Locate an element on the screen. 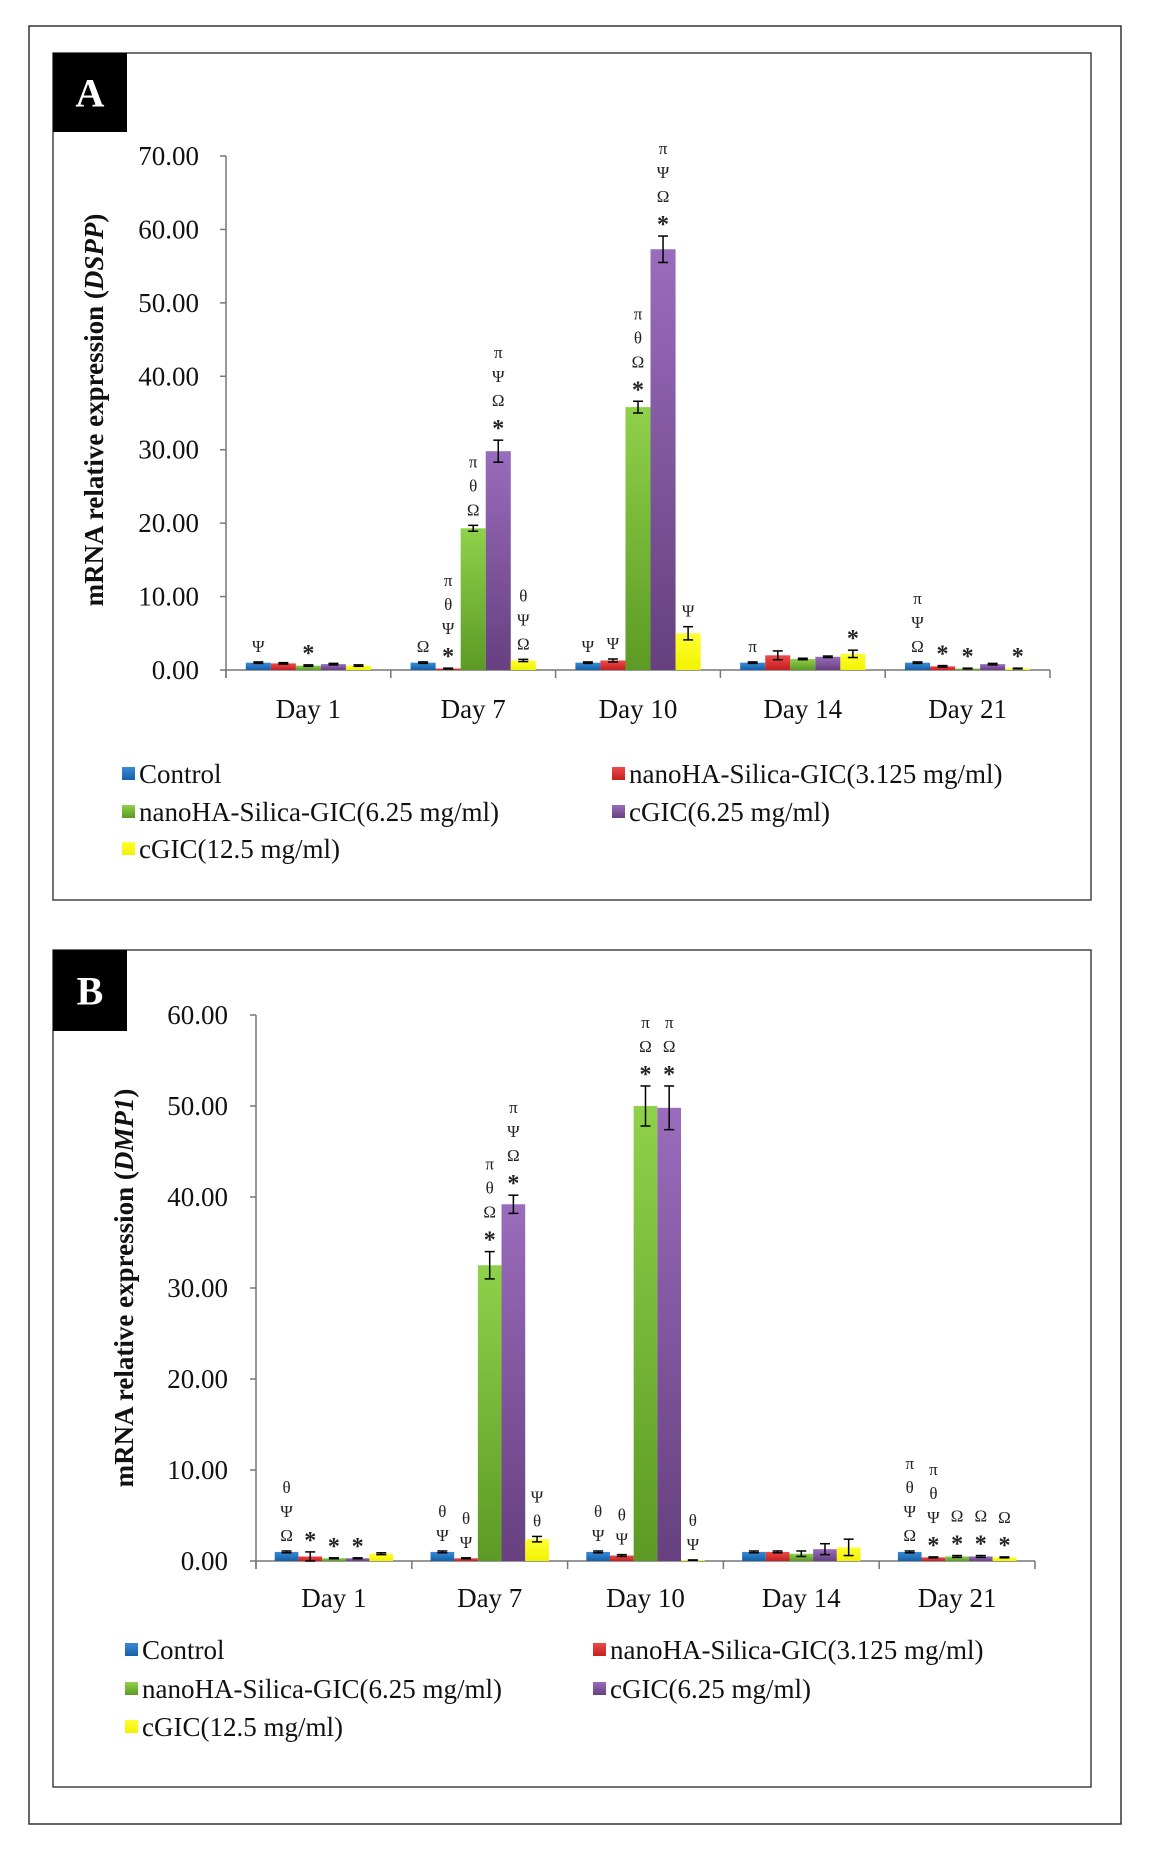 The image size is (1150, 1850). legend-item: Control is located at coordinates (175, 1650).